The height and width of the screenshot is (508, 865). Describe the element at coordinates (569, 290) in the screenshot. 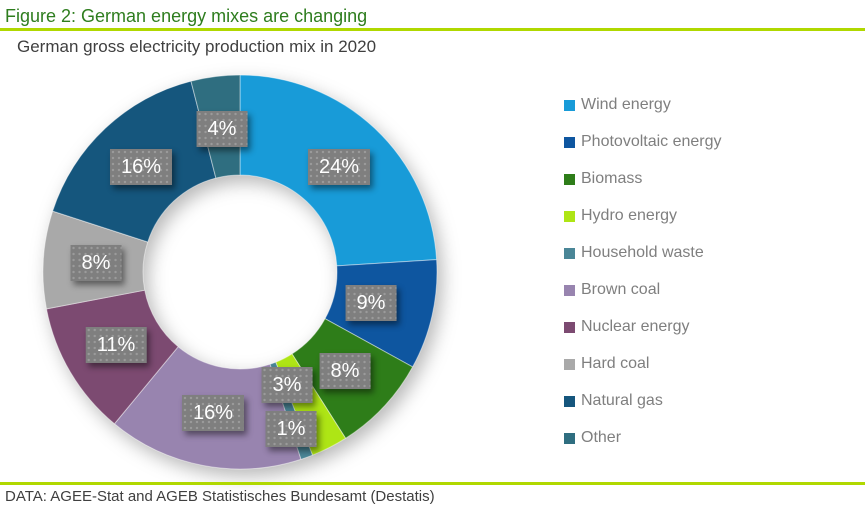

I see `legend-swatch-brown-coal` at that location.